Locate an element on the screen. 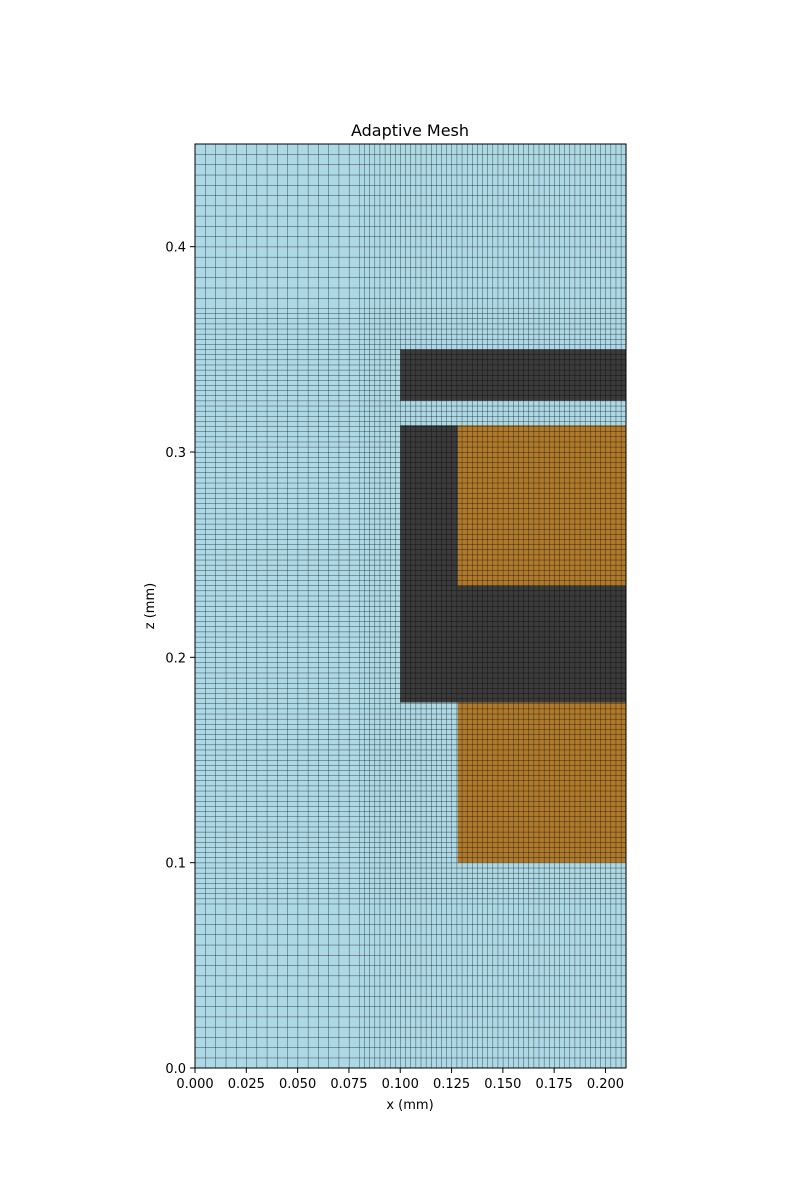  x-tick-label: 0.075 is located at coordinates (348, 1084).